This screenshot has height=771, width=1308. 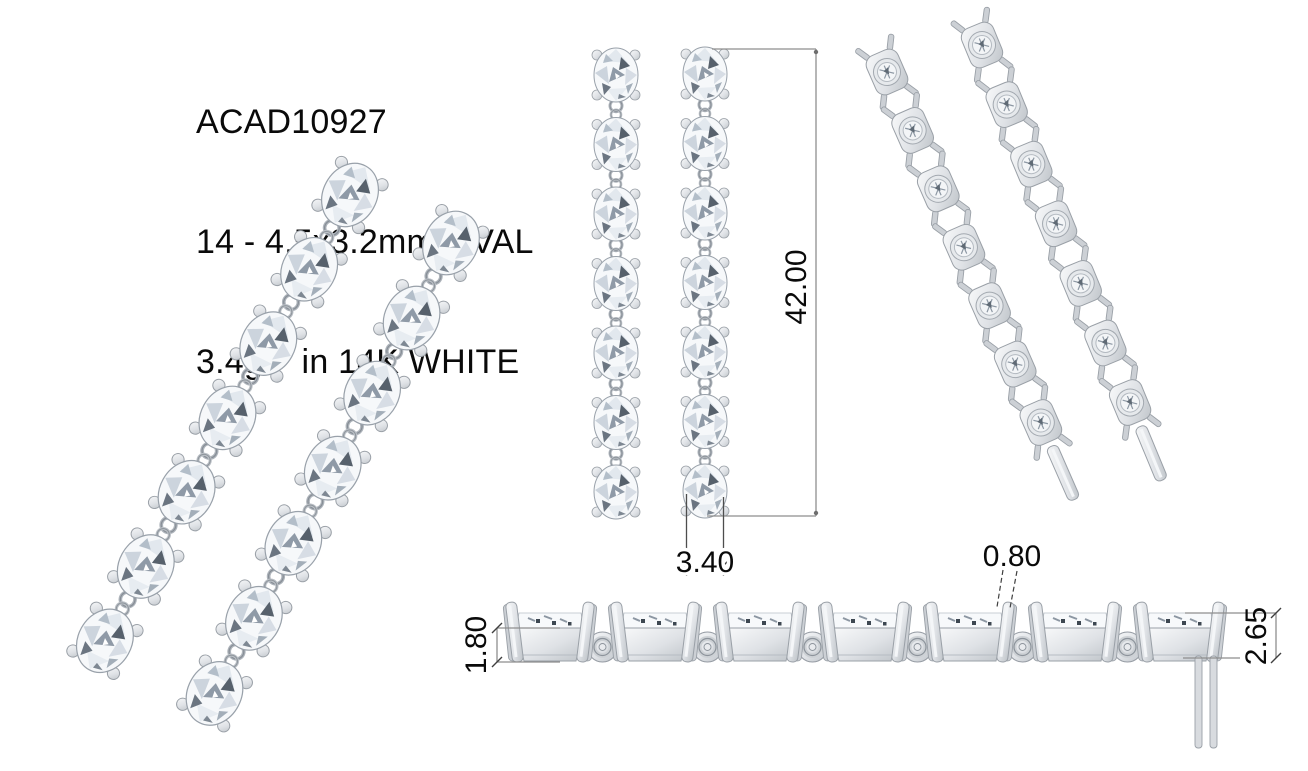 I want to click on design-code: ACAD10927, so click(x=291, y=122).